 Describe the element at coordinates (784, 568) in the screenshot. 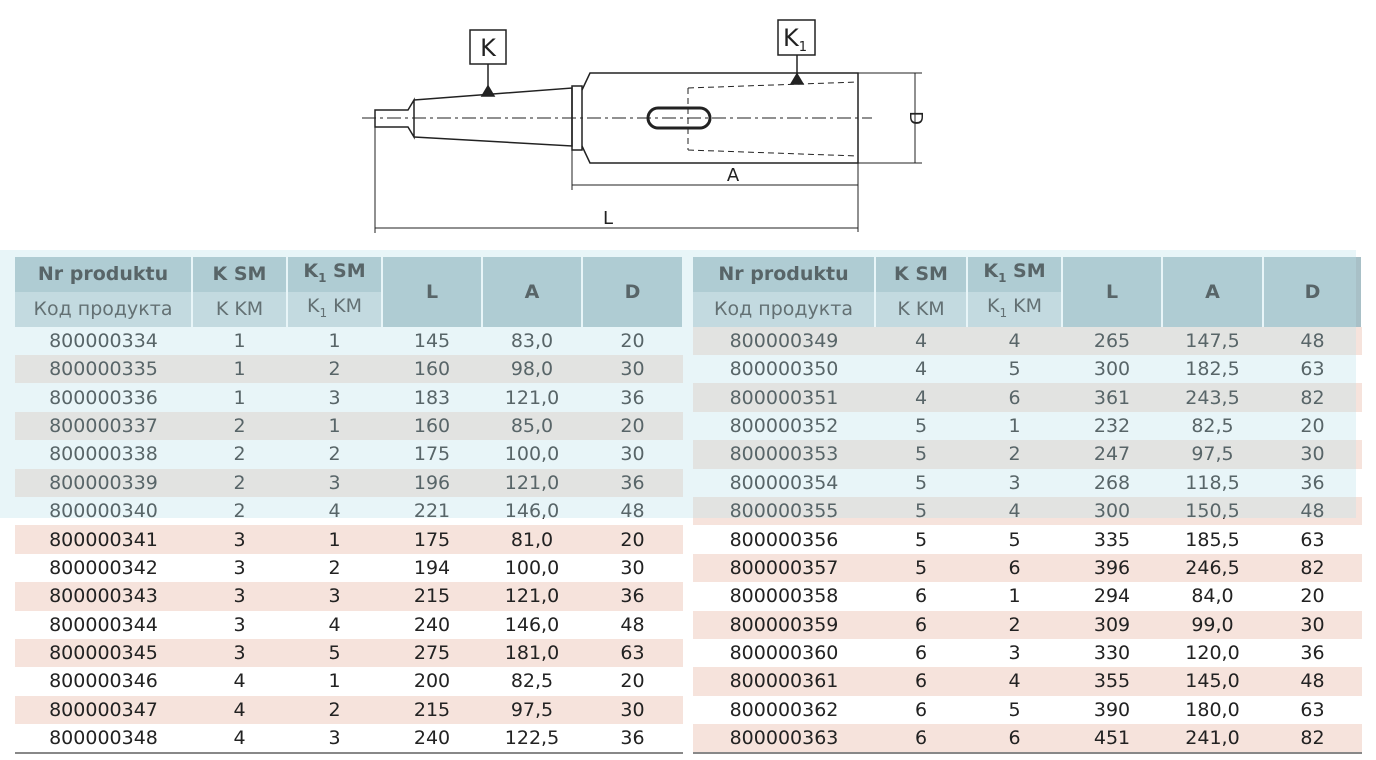

I see `cell: 800000357` at that location.